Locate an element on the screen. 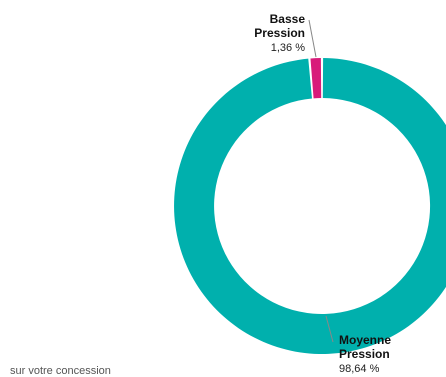 Image resolution: width=446 pixels, height=377 pixels. slice-value-moyenne: 98,64 % is located at coordinates (359, 369).